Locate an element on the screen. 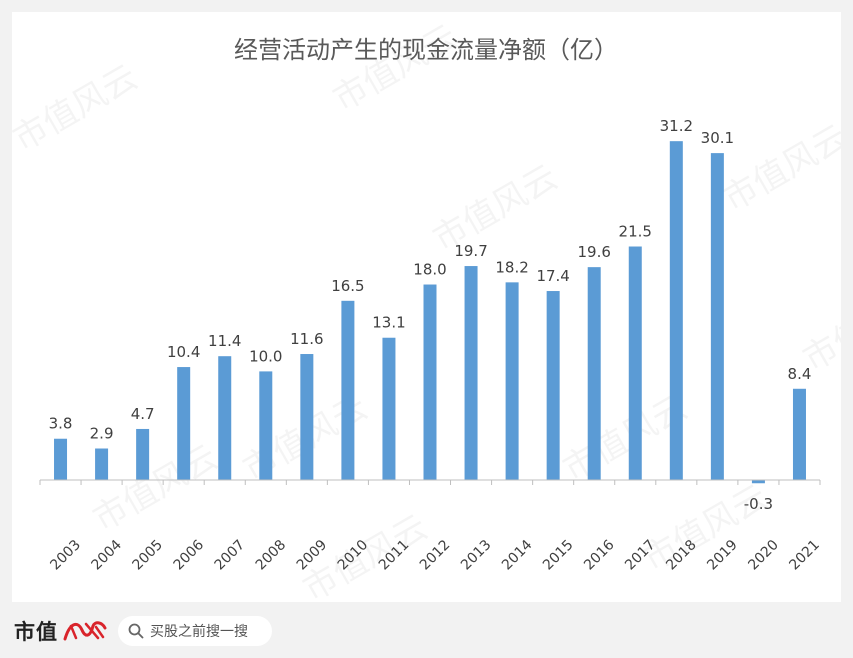 The height and width of the screenshot is (658, 853). x-tick-label-2013: 2013 is located at coordinates (476, 555).